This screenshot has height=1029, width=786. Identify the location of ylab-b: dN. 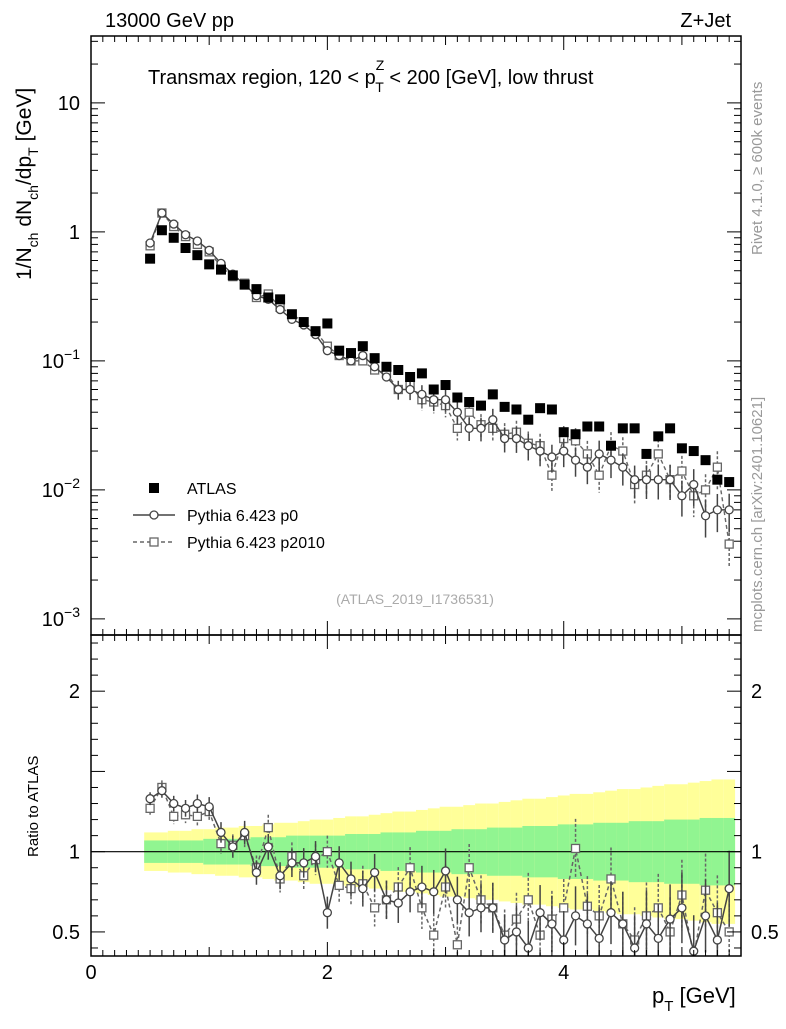
(24, 216).